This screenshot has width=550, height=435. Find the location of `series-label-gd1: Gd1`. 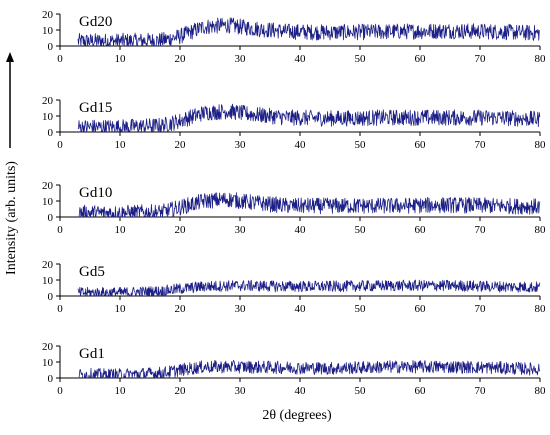

series-label-gd1: Gd1 is located at coordinates (92, 354).